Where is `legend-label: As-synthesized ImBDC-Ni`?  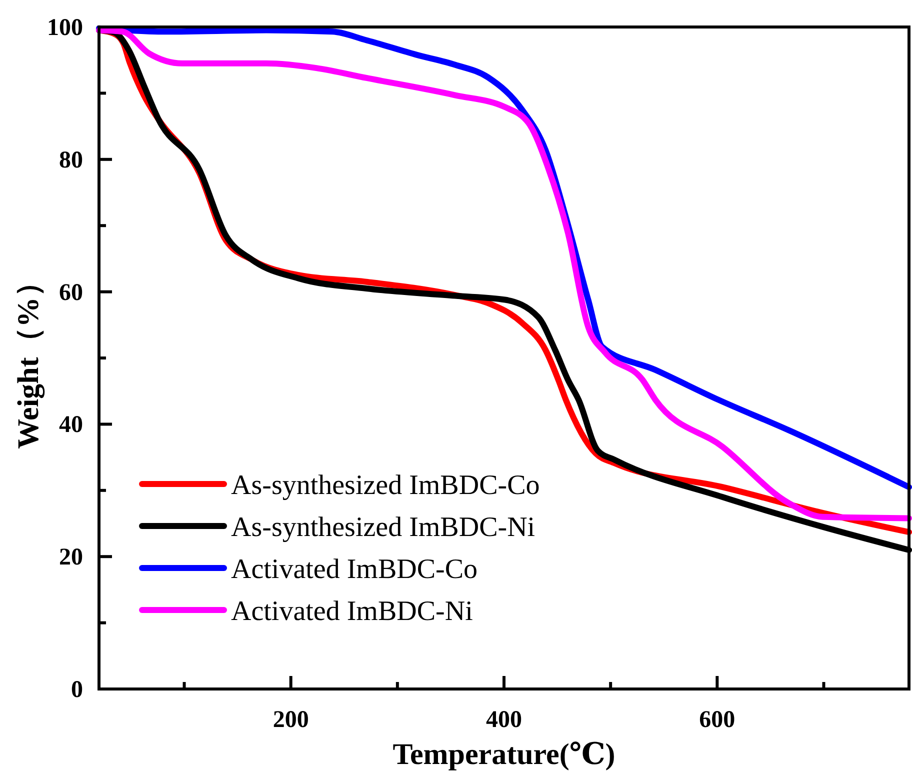 legend-label: As-synthesized ImBDC-Ni is located at coordinates (383, 527).